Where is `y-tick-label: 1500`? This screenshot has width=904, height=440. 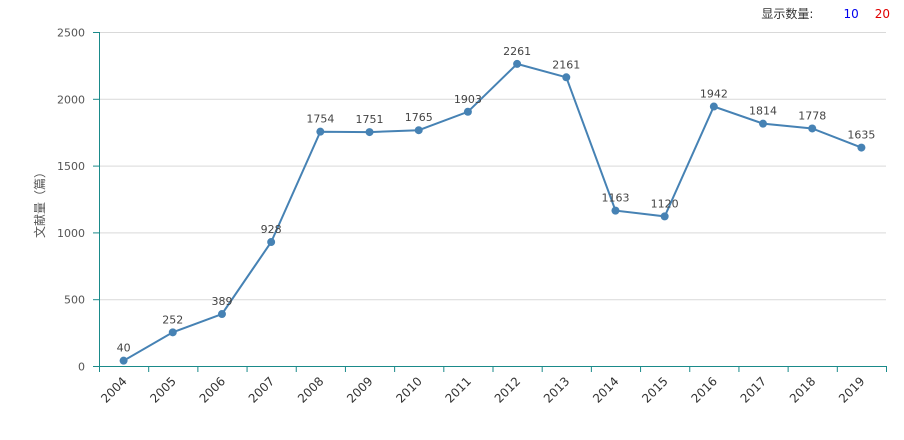
y-tick-label: 1500 is located at coordinates (71, 166).